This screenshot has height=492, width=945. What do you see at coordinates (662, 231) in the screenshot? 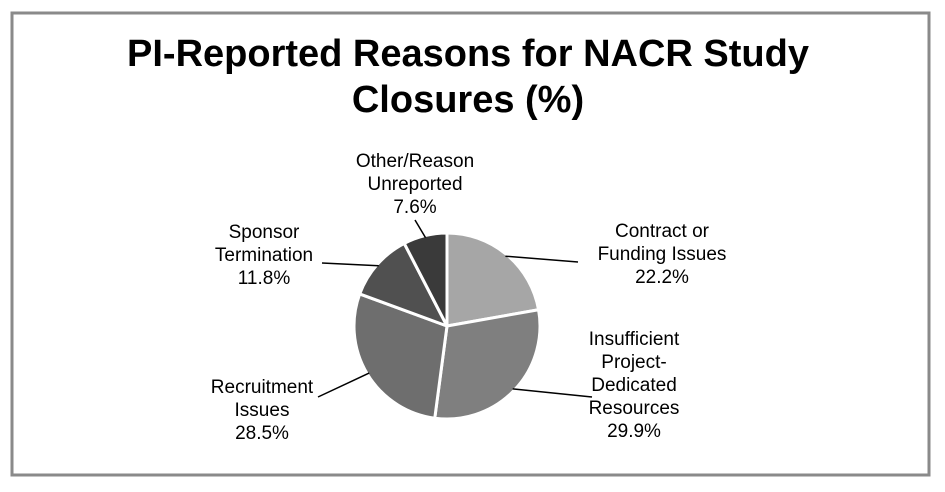
I see `slice-label-contract-or-funding-issues: Contract or` at bounding box center [662, 231].